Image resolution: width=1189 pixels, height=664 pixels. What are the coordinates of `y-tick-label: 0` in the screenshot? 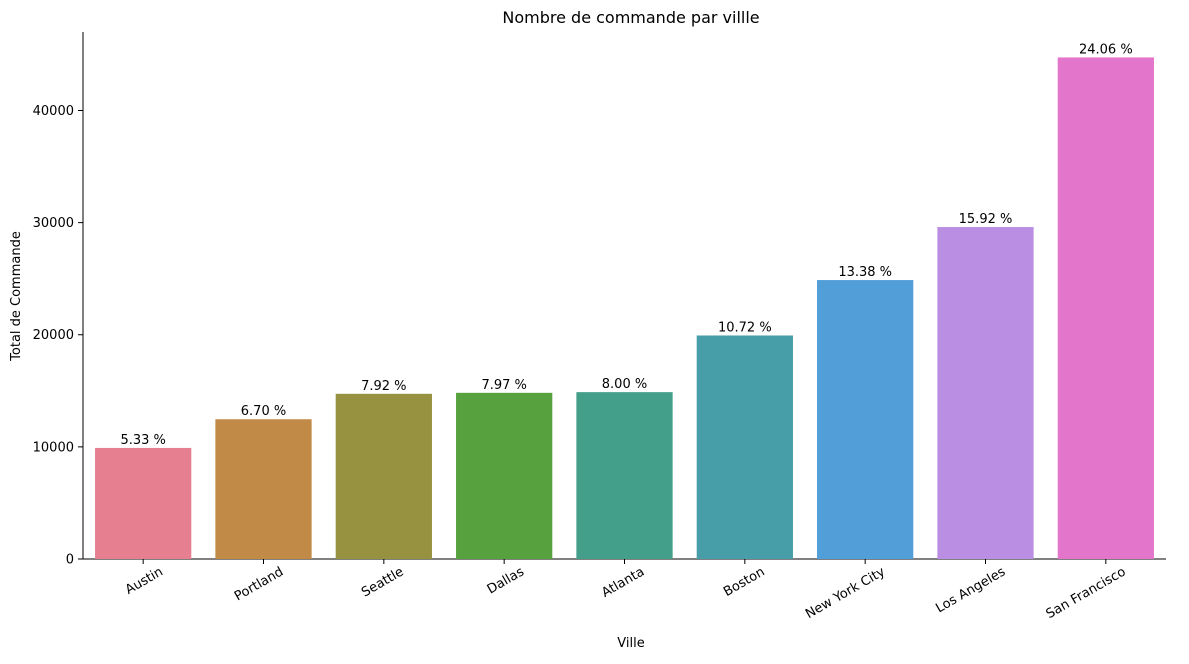 It's located at (70, 560).